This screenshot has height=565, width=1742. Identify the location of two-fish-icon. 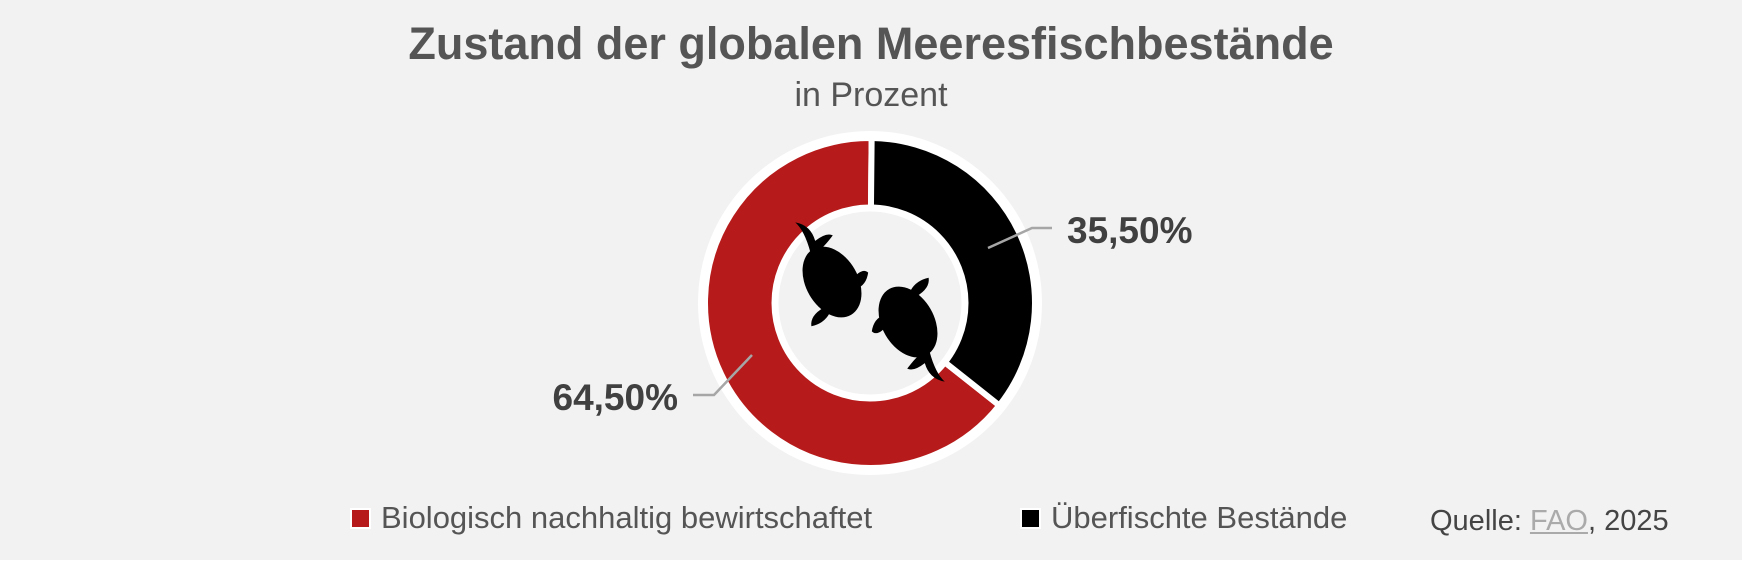
(870, 302).